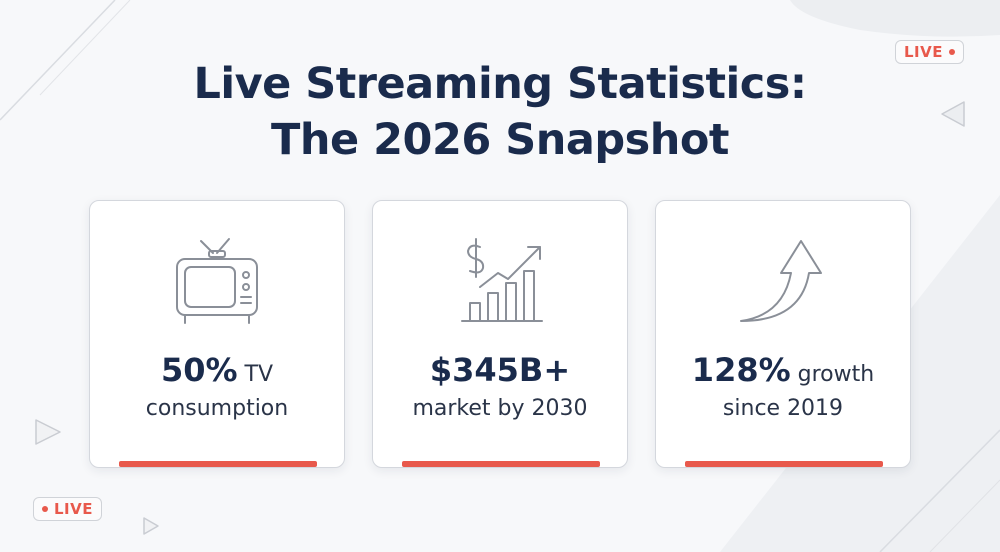  What do you see at coordinates (217, 281) in the screenshot?
I see `tv-icon` at bounding box center [217, 281].